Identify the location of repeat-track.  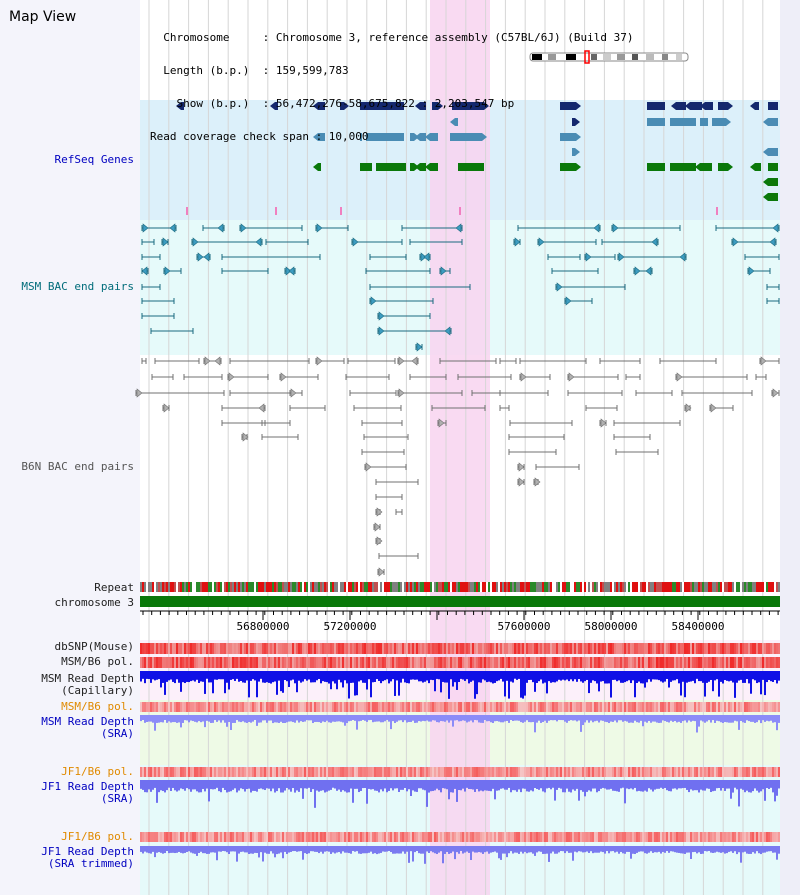
(460, 587).